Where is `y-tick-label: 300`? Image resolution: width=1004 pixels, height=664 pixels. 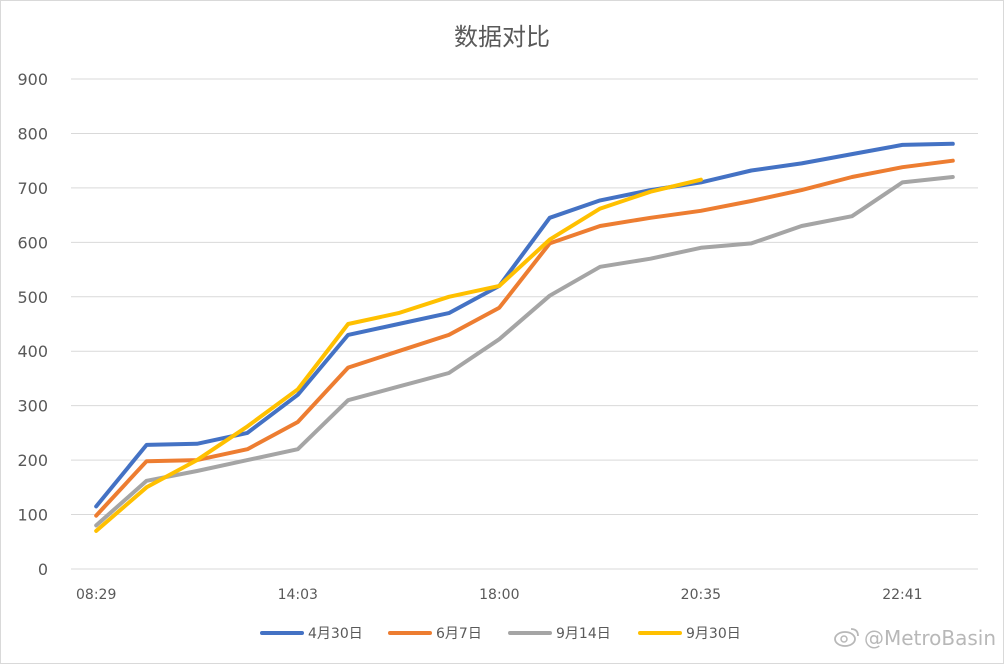 y-tick-label: 300 is located at coordinates (32, 406).